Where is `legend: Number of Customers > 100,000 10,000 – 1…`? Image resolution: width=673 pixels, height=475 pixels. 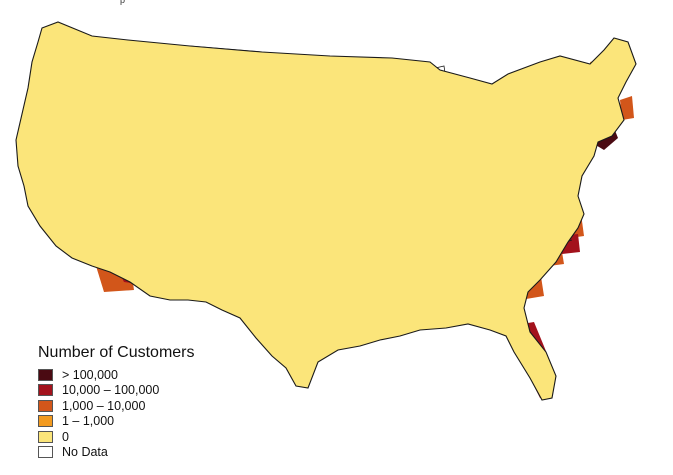 legend: Number of Customers > 100,000 10,000 – 1… is located at coordinates (148, 402).